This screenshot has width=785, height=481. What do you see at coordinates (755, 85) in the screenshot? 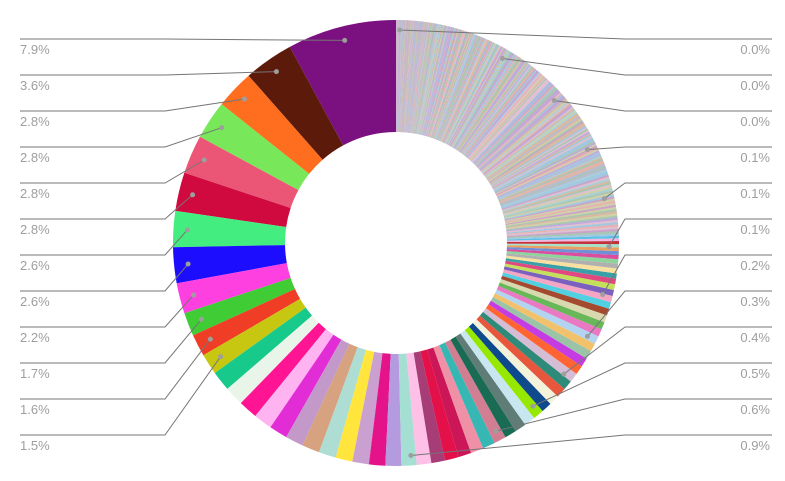
I see `label-right-2: 0.0%` at bounding box center [755, 85].